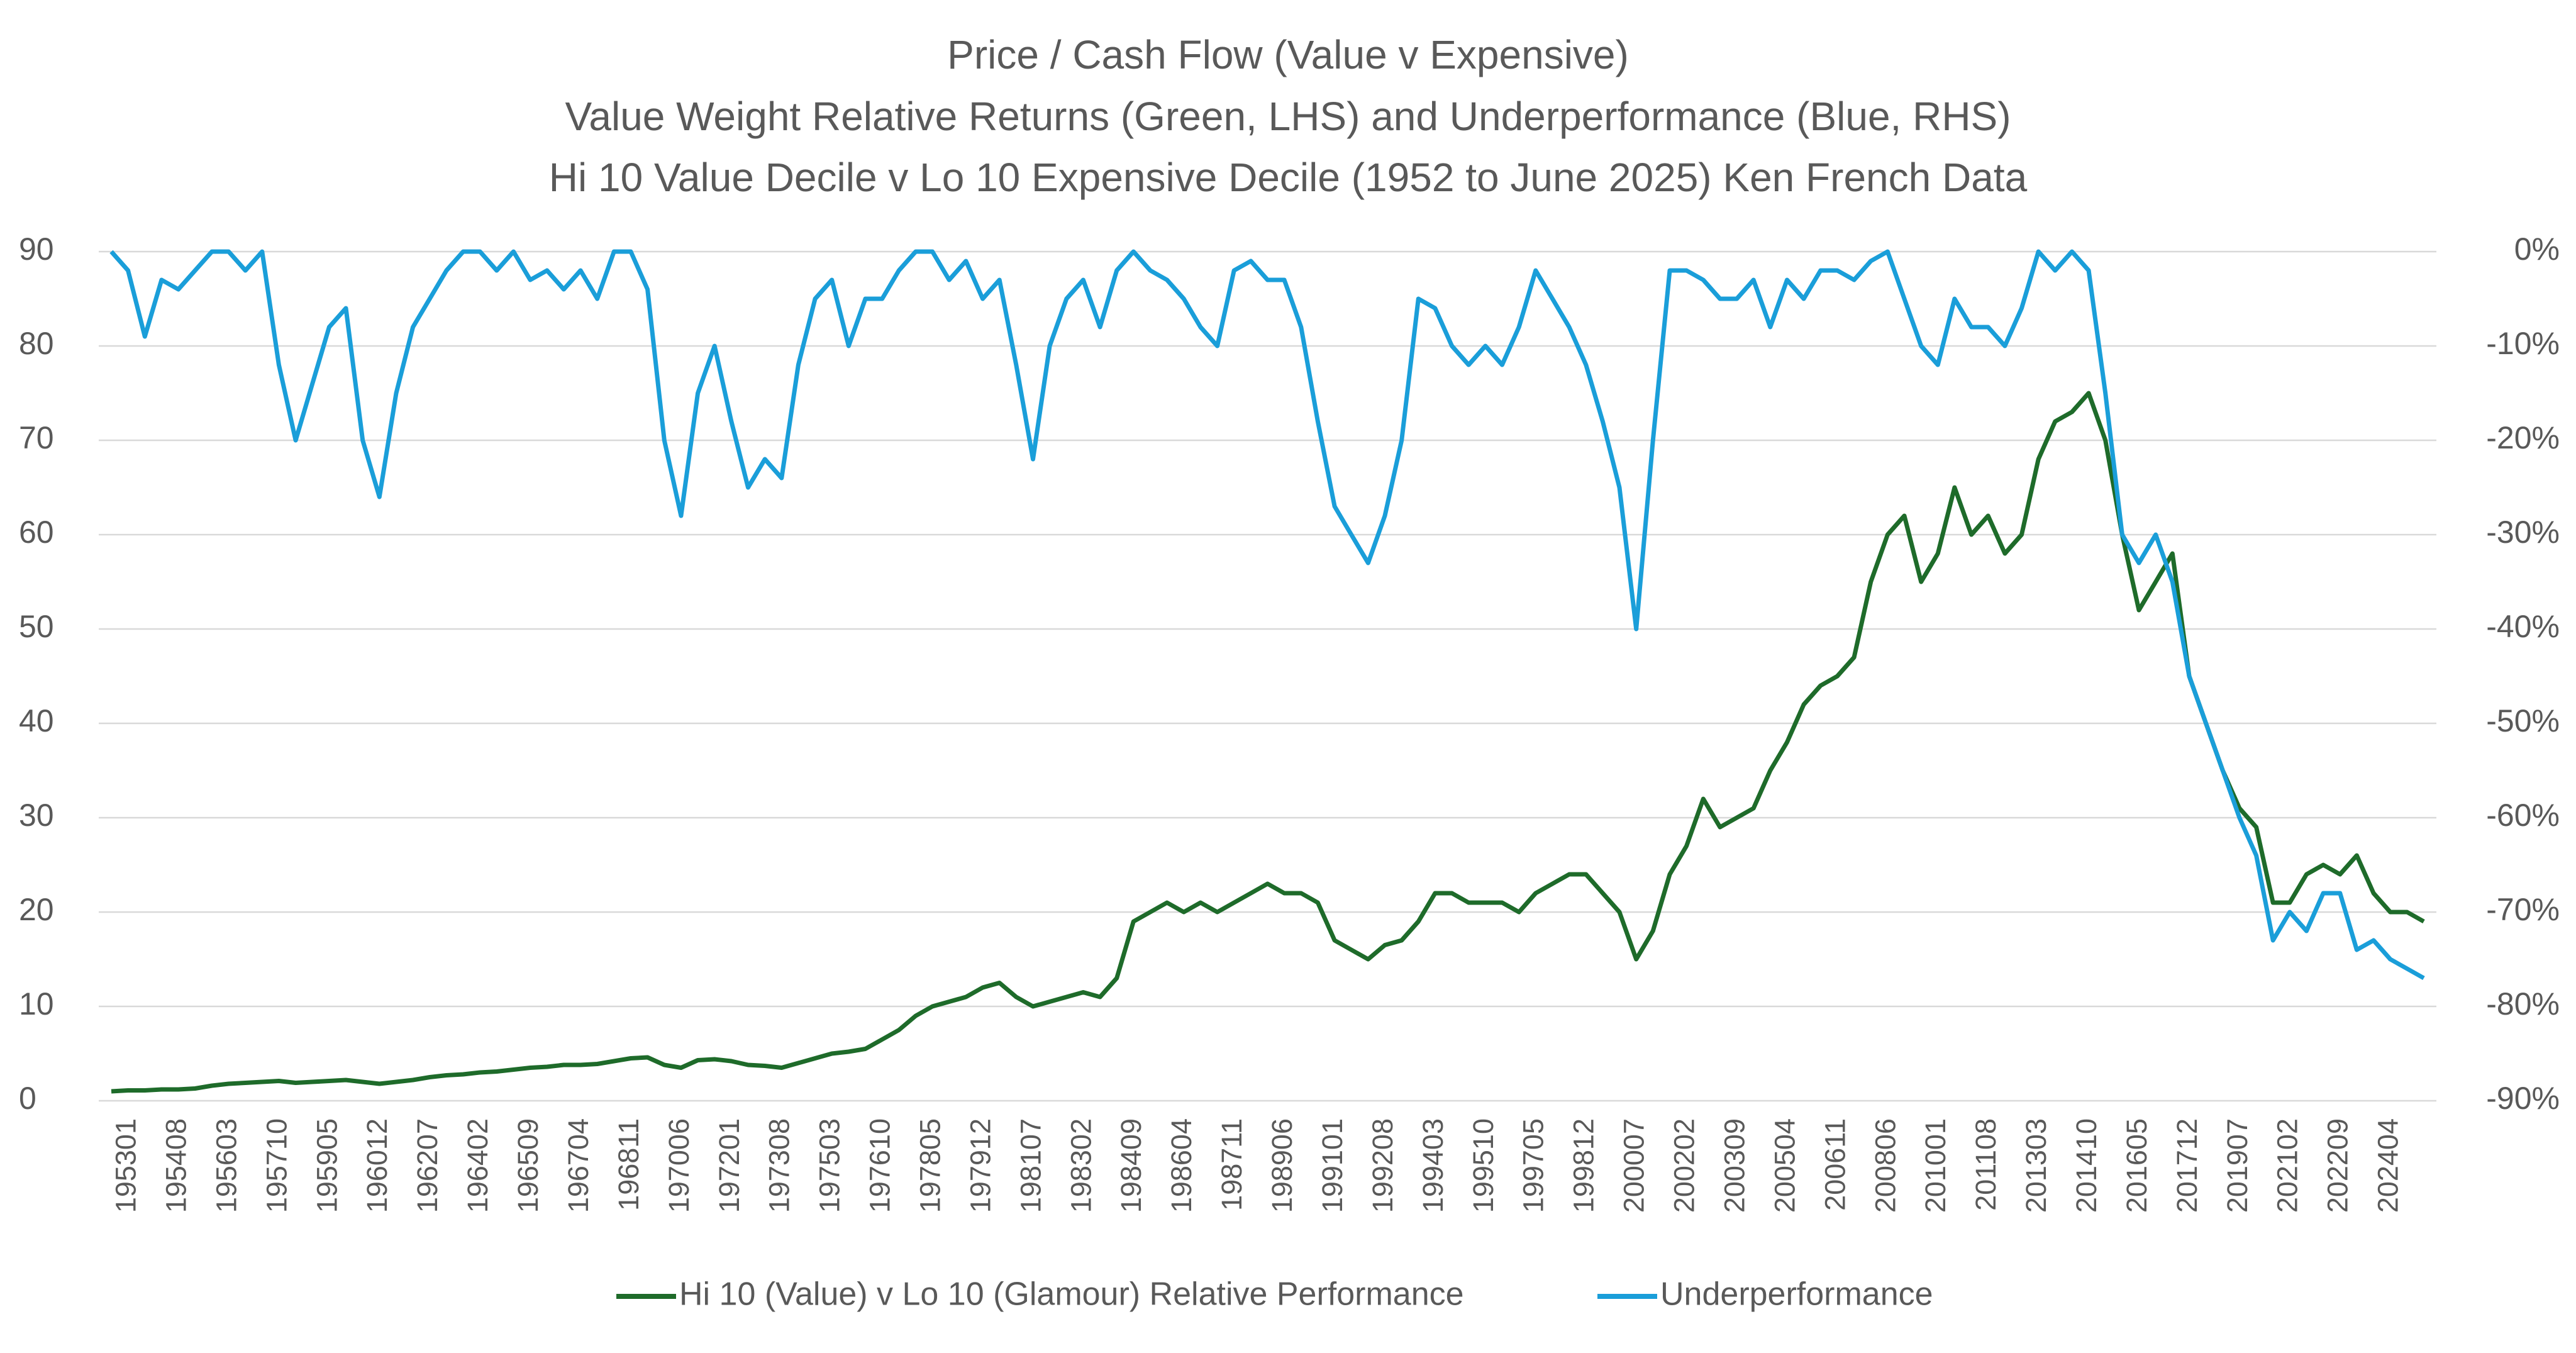 This screenshot has width=2576, height=1353. What do you see at coordinates (36, 533) in the screenshot?
I see `y-tick-label: 60` at bounding box center [36, 533].